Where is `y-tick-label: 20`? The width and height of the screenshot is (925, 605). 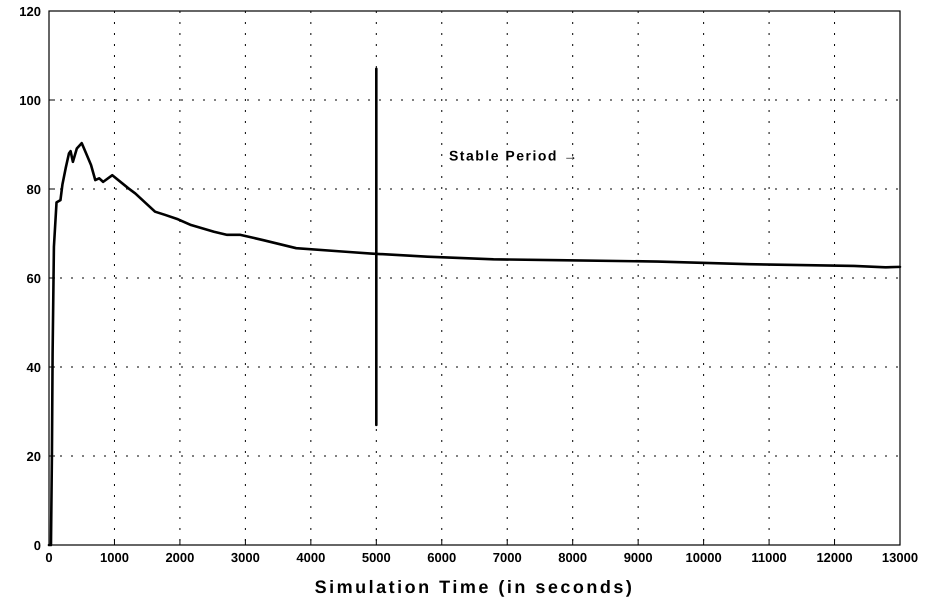
y-tick-label: 20 is located at coordinates (33, 456).